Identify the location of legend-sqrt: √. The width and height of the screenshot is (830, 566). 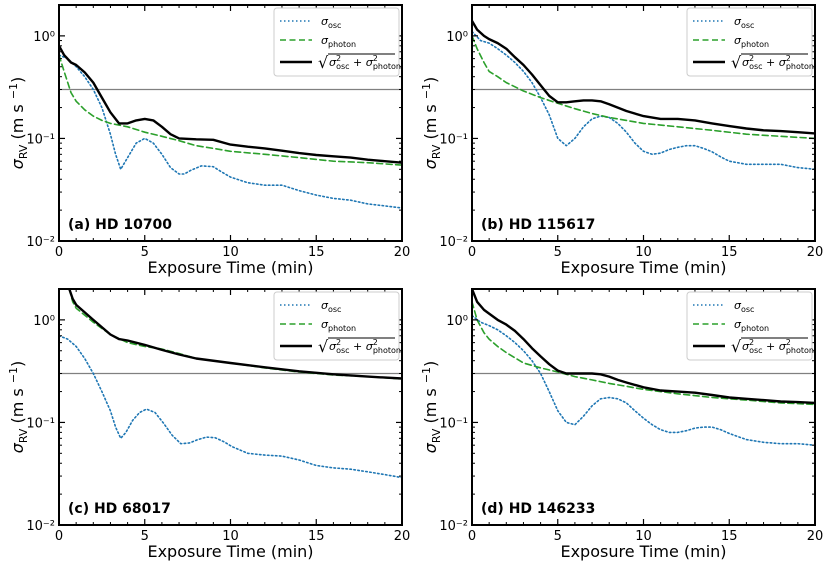
(323, 346).